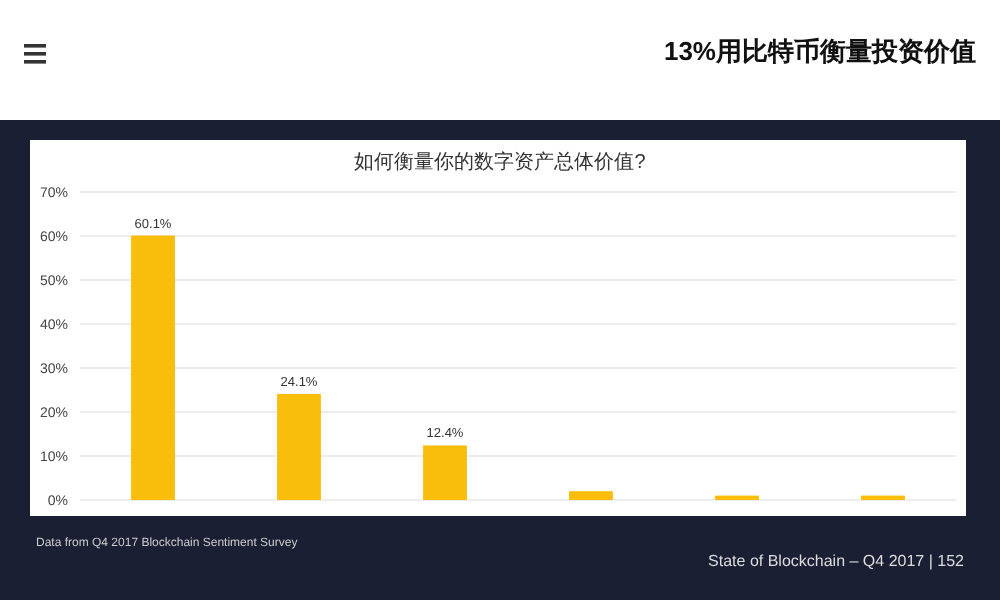  Describe the element at coordinates (819, 51) in the screenshot. I see `text: 13%用比特币衡量投资价值` at that location.